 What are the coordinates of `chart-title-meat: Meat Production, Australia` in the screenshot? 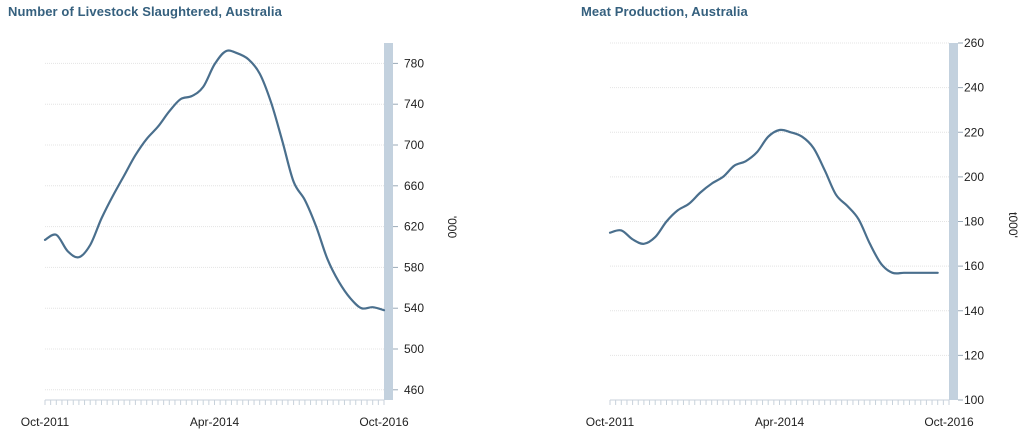 It's located at (664, 11).